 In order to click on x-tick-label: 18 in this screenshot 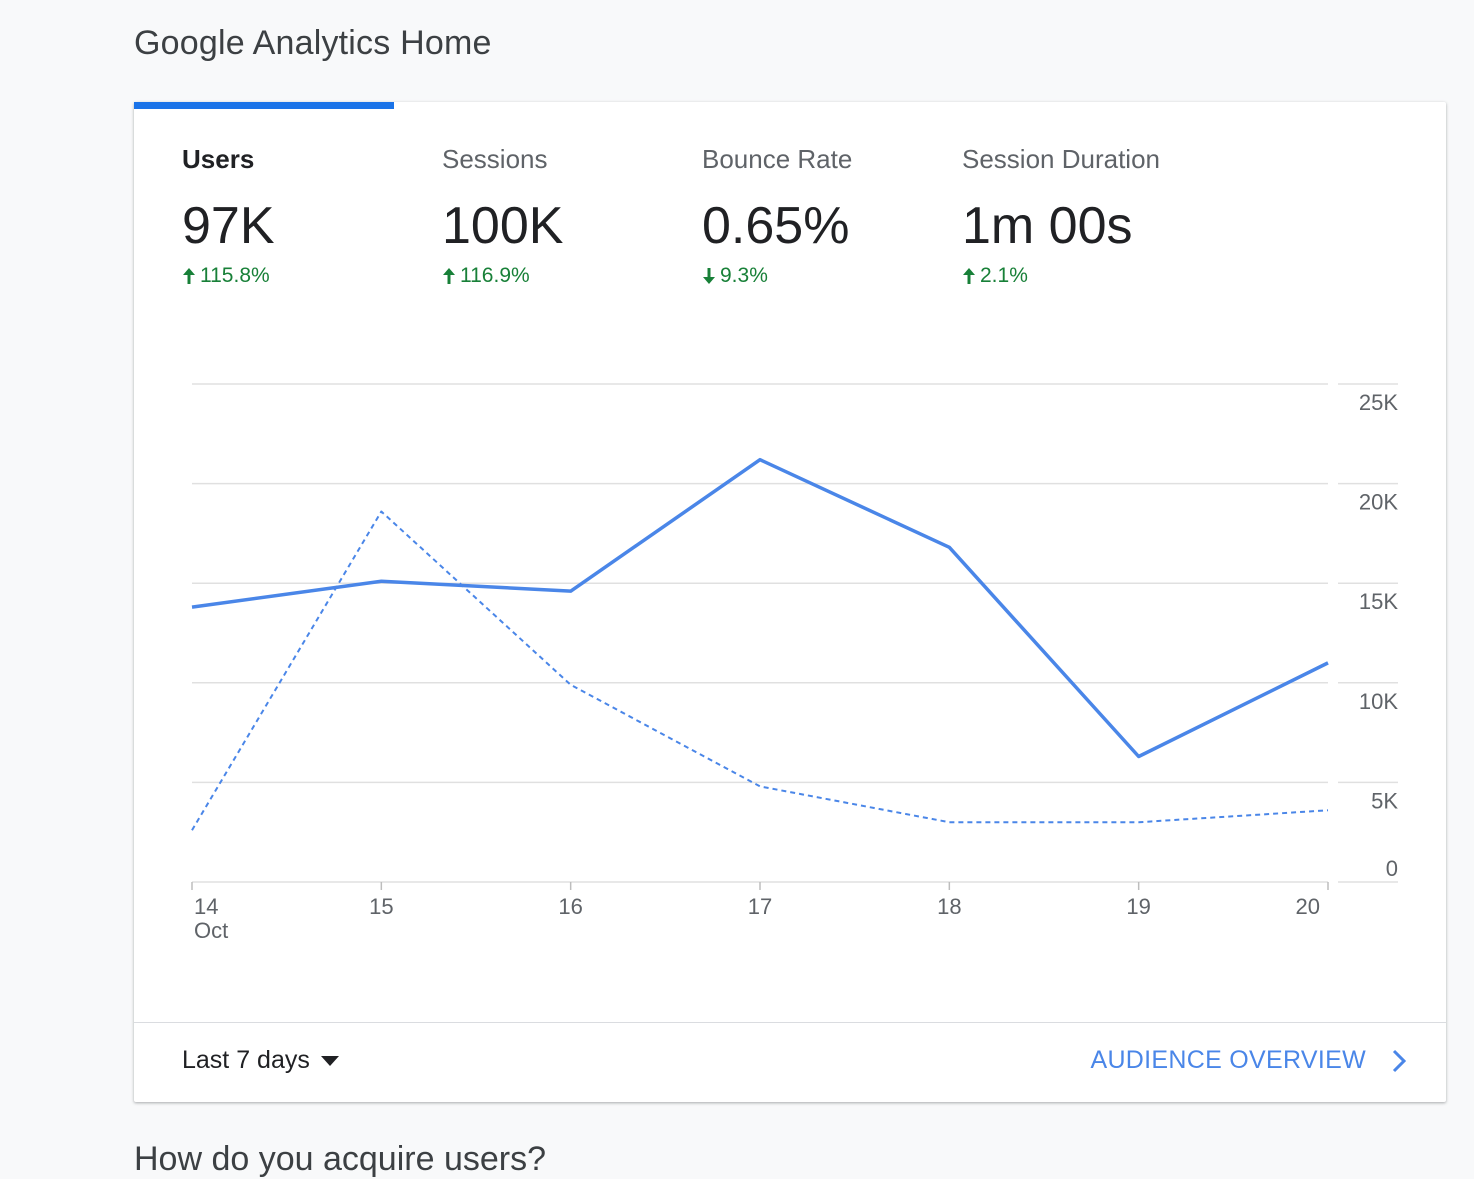, I will do `click(949, 906)`.